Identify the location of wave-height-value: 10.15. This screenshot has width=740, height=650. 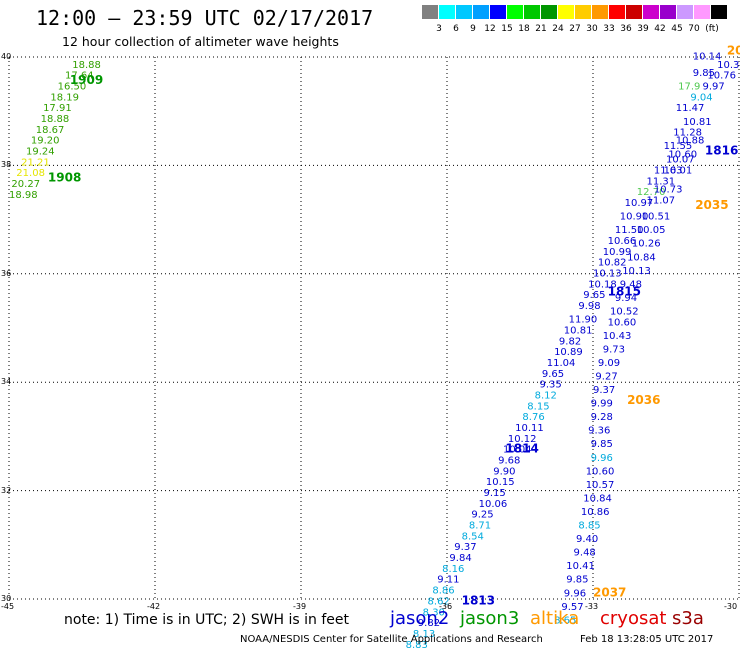
(500, 482).